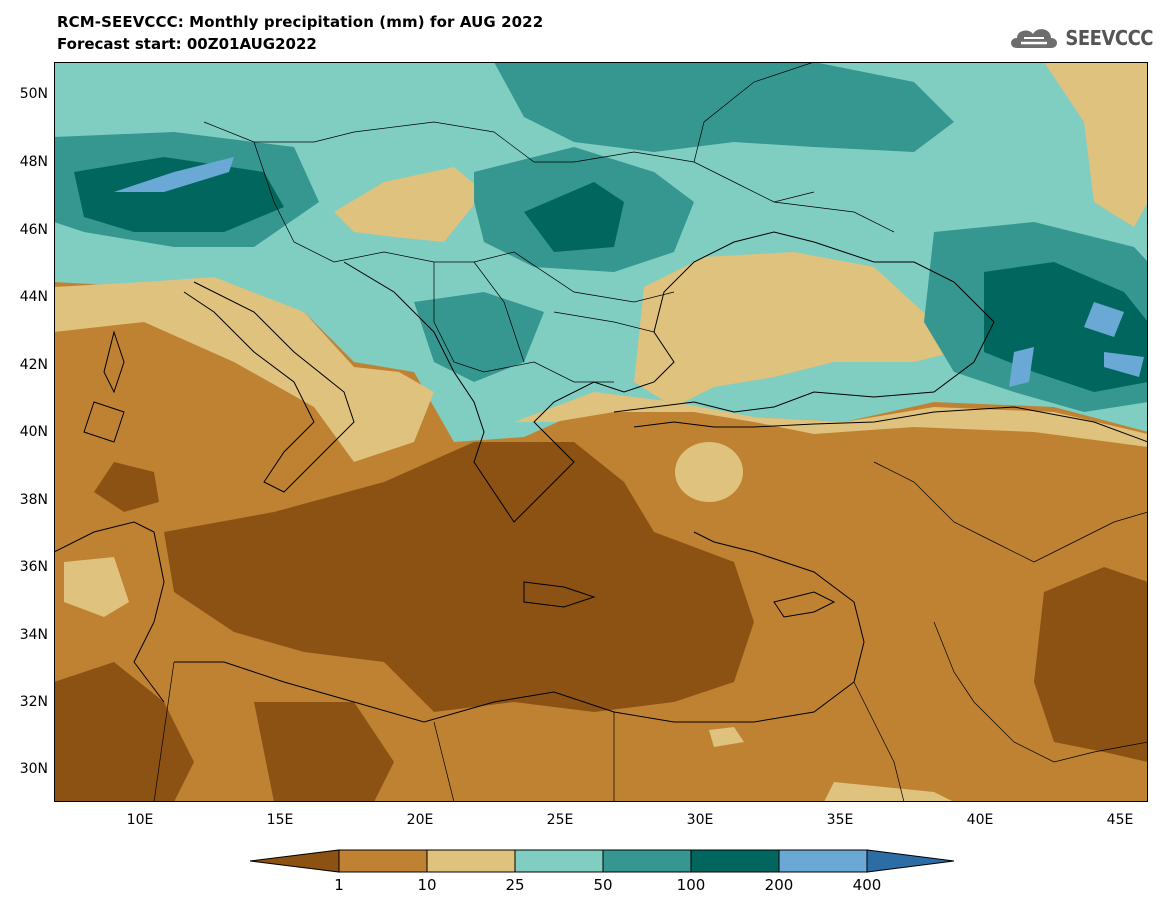 This screenshot has width=1165, height=907. What do you see at coordinates (1091, 664) in the screenshot?
I see `precip-zone-dark-brown-iraq` at bounding box center [1091, 664].